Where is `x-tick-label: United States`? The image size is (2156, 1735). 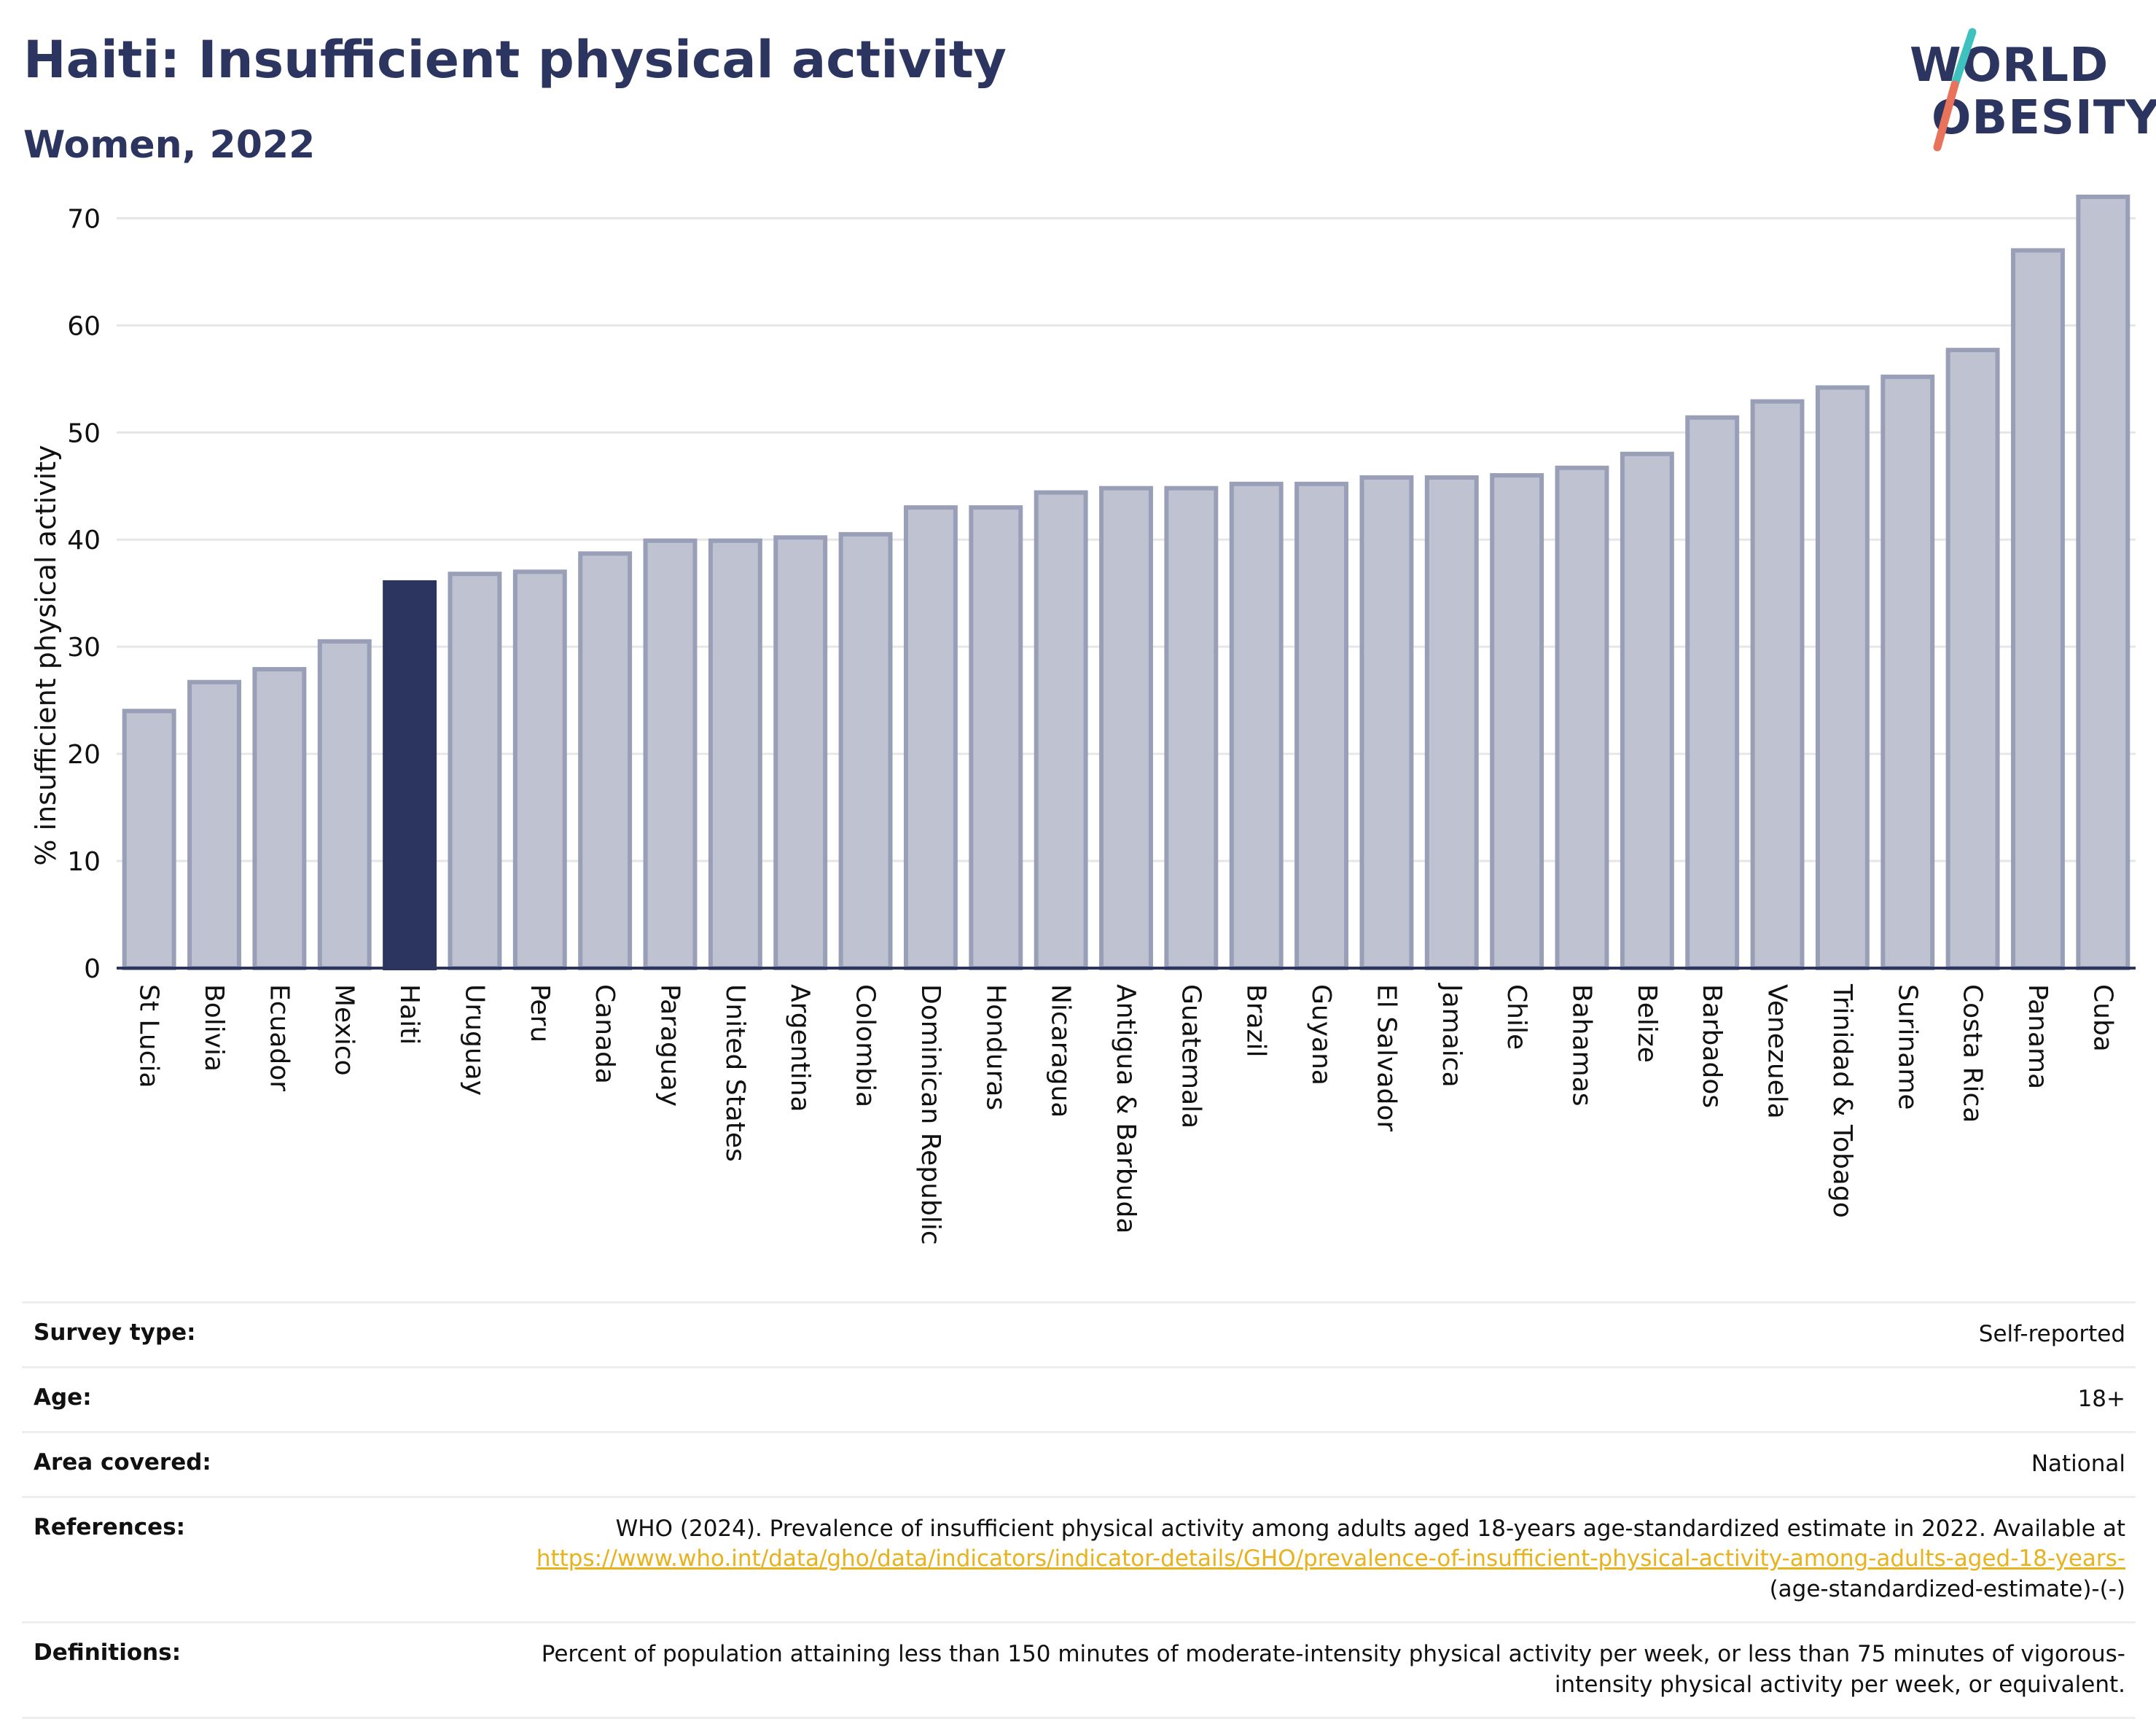 x-tick-label: United States is located at coordinates (735, 1073).